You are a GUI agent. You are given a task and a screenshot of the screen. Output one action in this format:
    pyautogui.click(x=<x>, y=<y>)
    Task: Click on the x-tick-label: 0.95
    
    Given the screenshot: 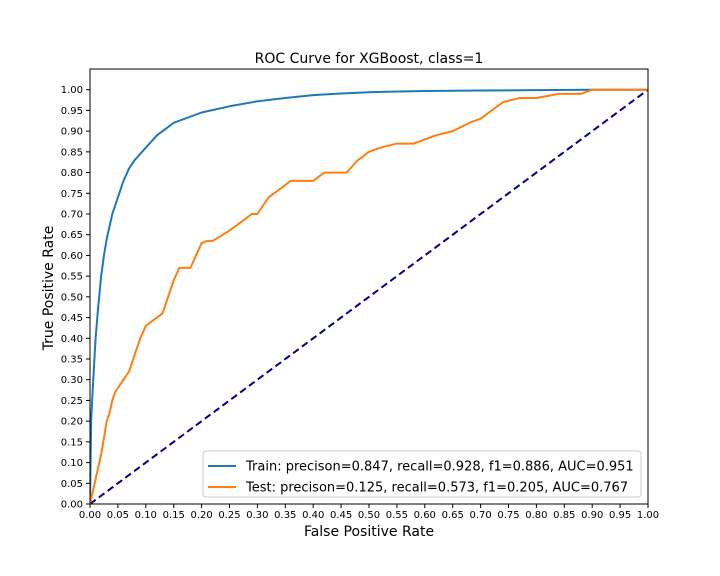 What is the action you would take?
    pyautogui.click(x=620, y=515)
    